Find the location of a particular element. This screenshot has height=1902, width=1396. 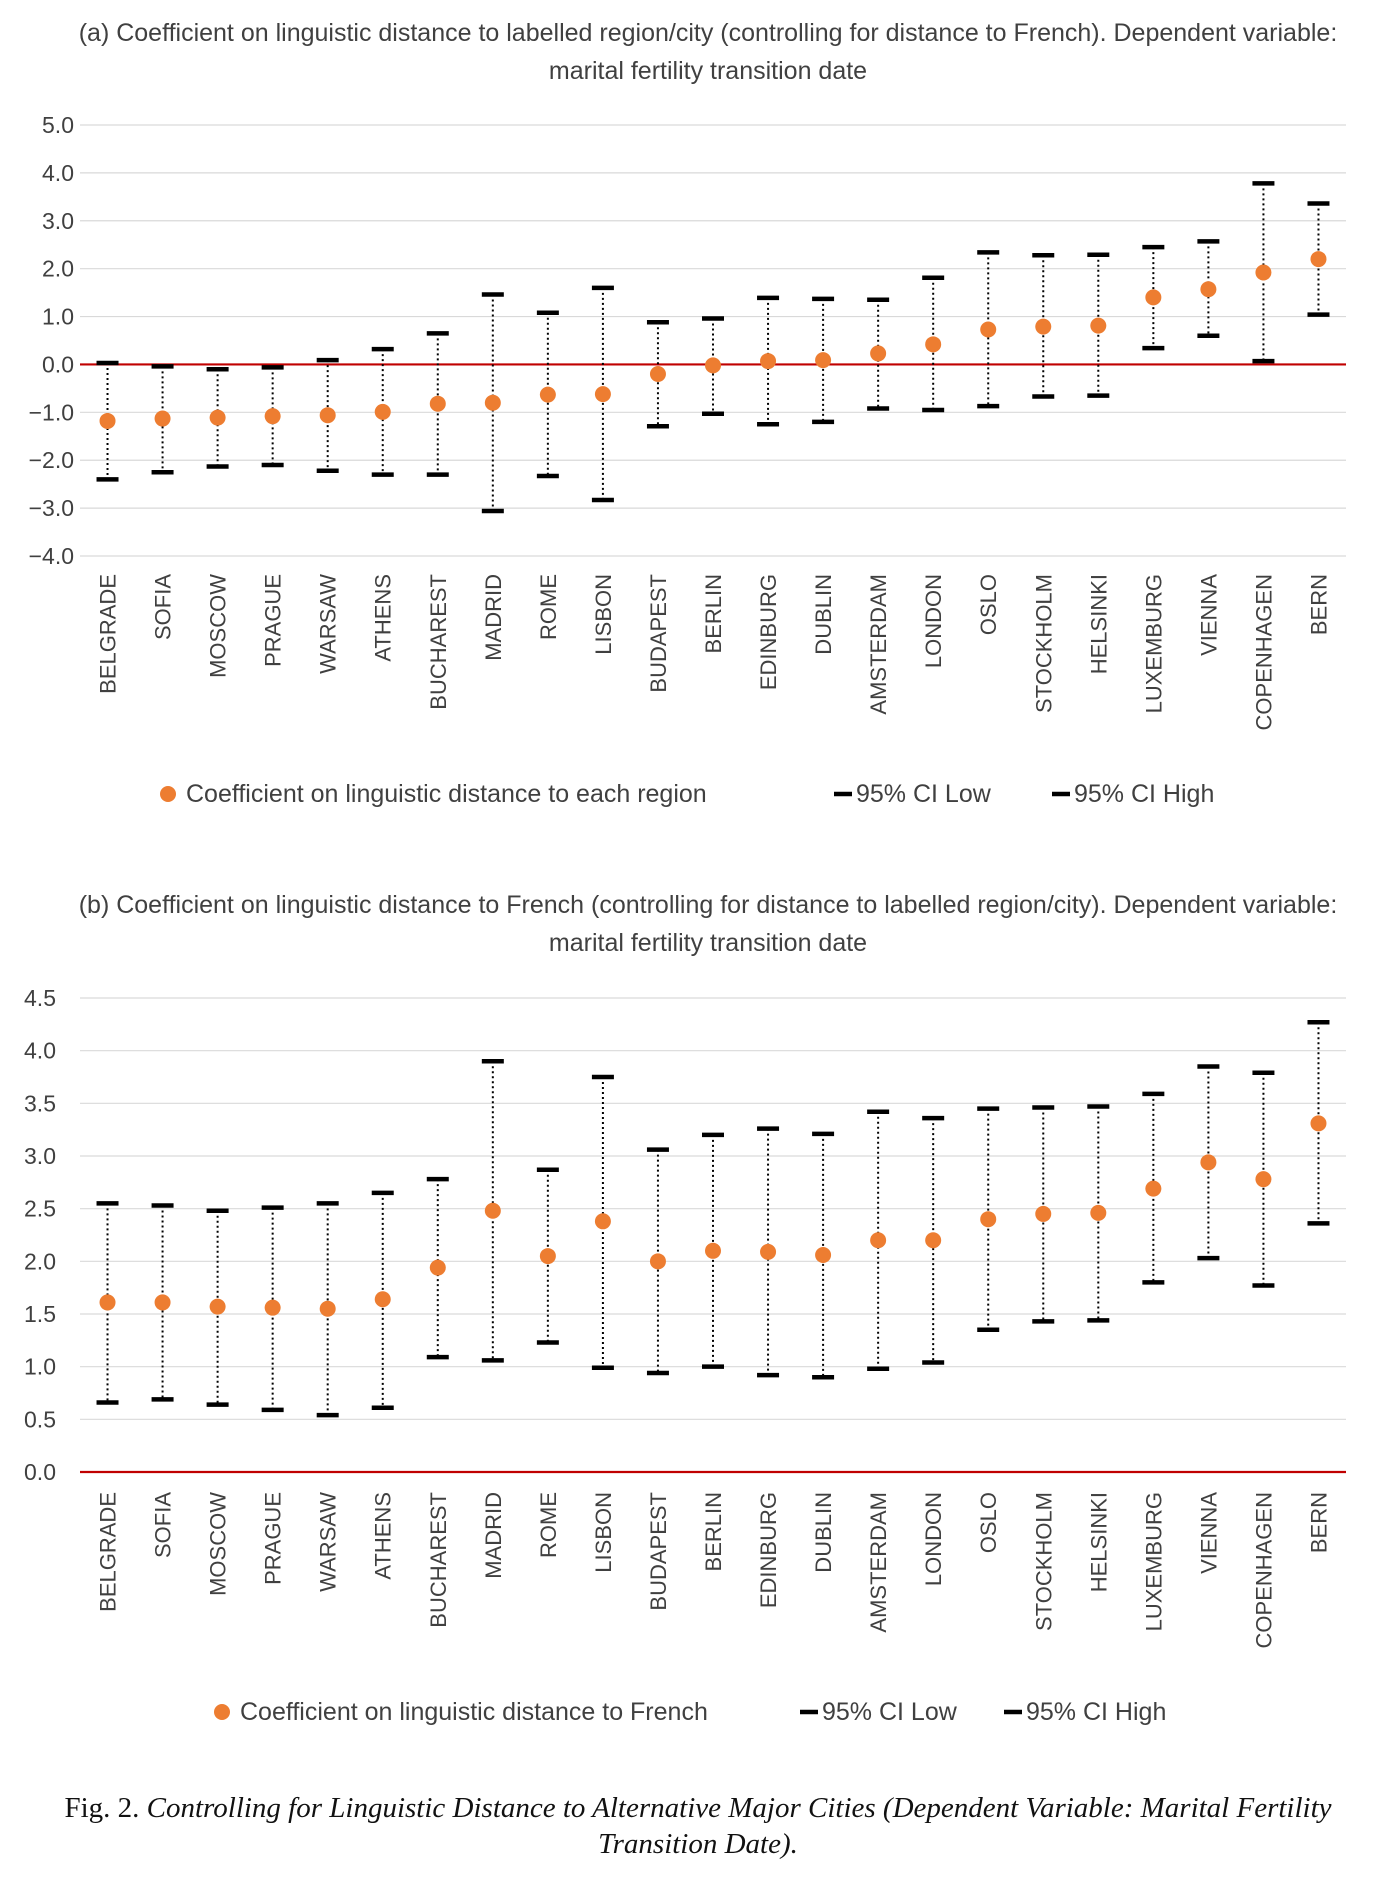

y-tick-label: 5.0 is located at coordinates (58, 125).